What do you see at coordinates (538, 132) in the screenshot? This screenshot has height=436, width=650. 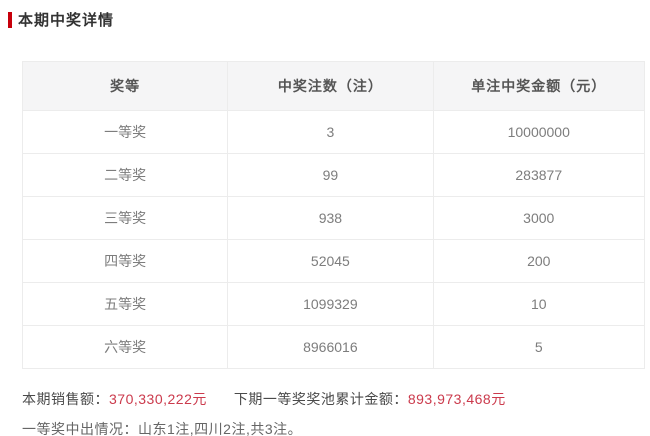 I see `cell-prize-amount: 10000000` at bounding box center [538, 132].